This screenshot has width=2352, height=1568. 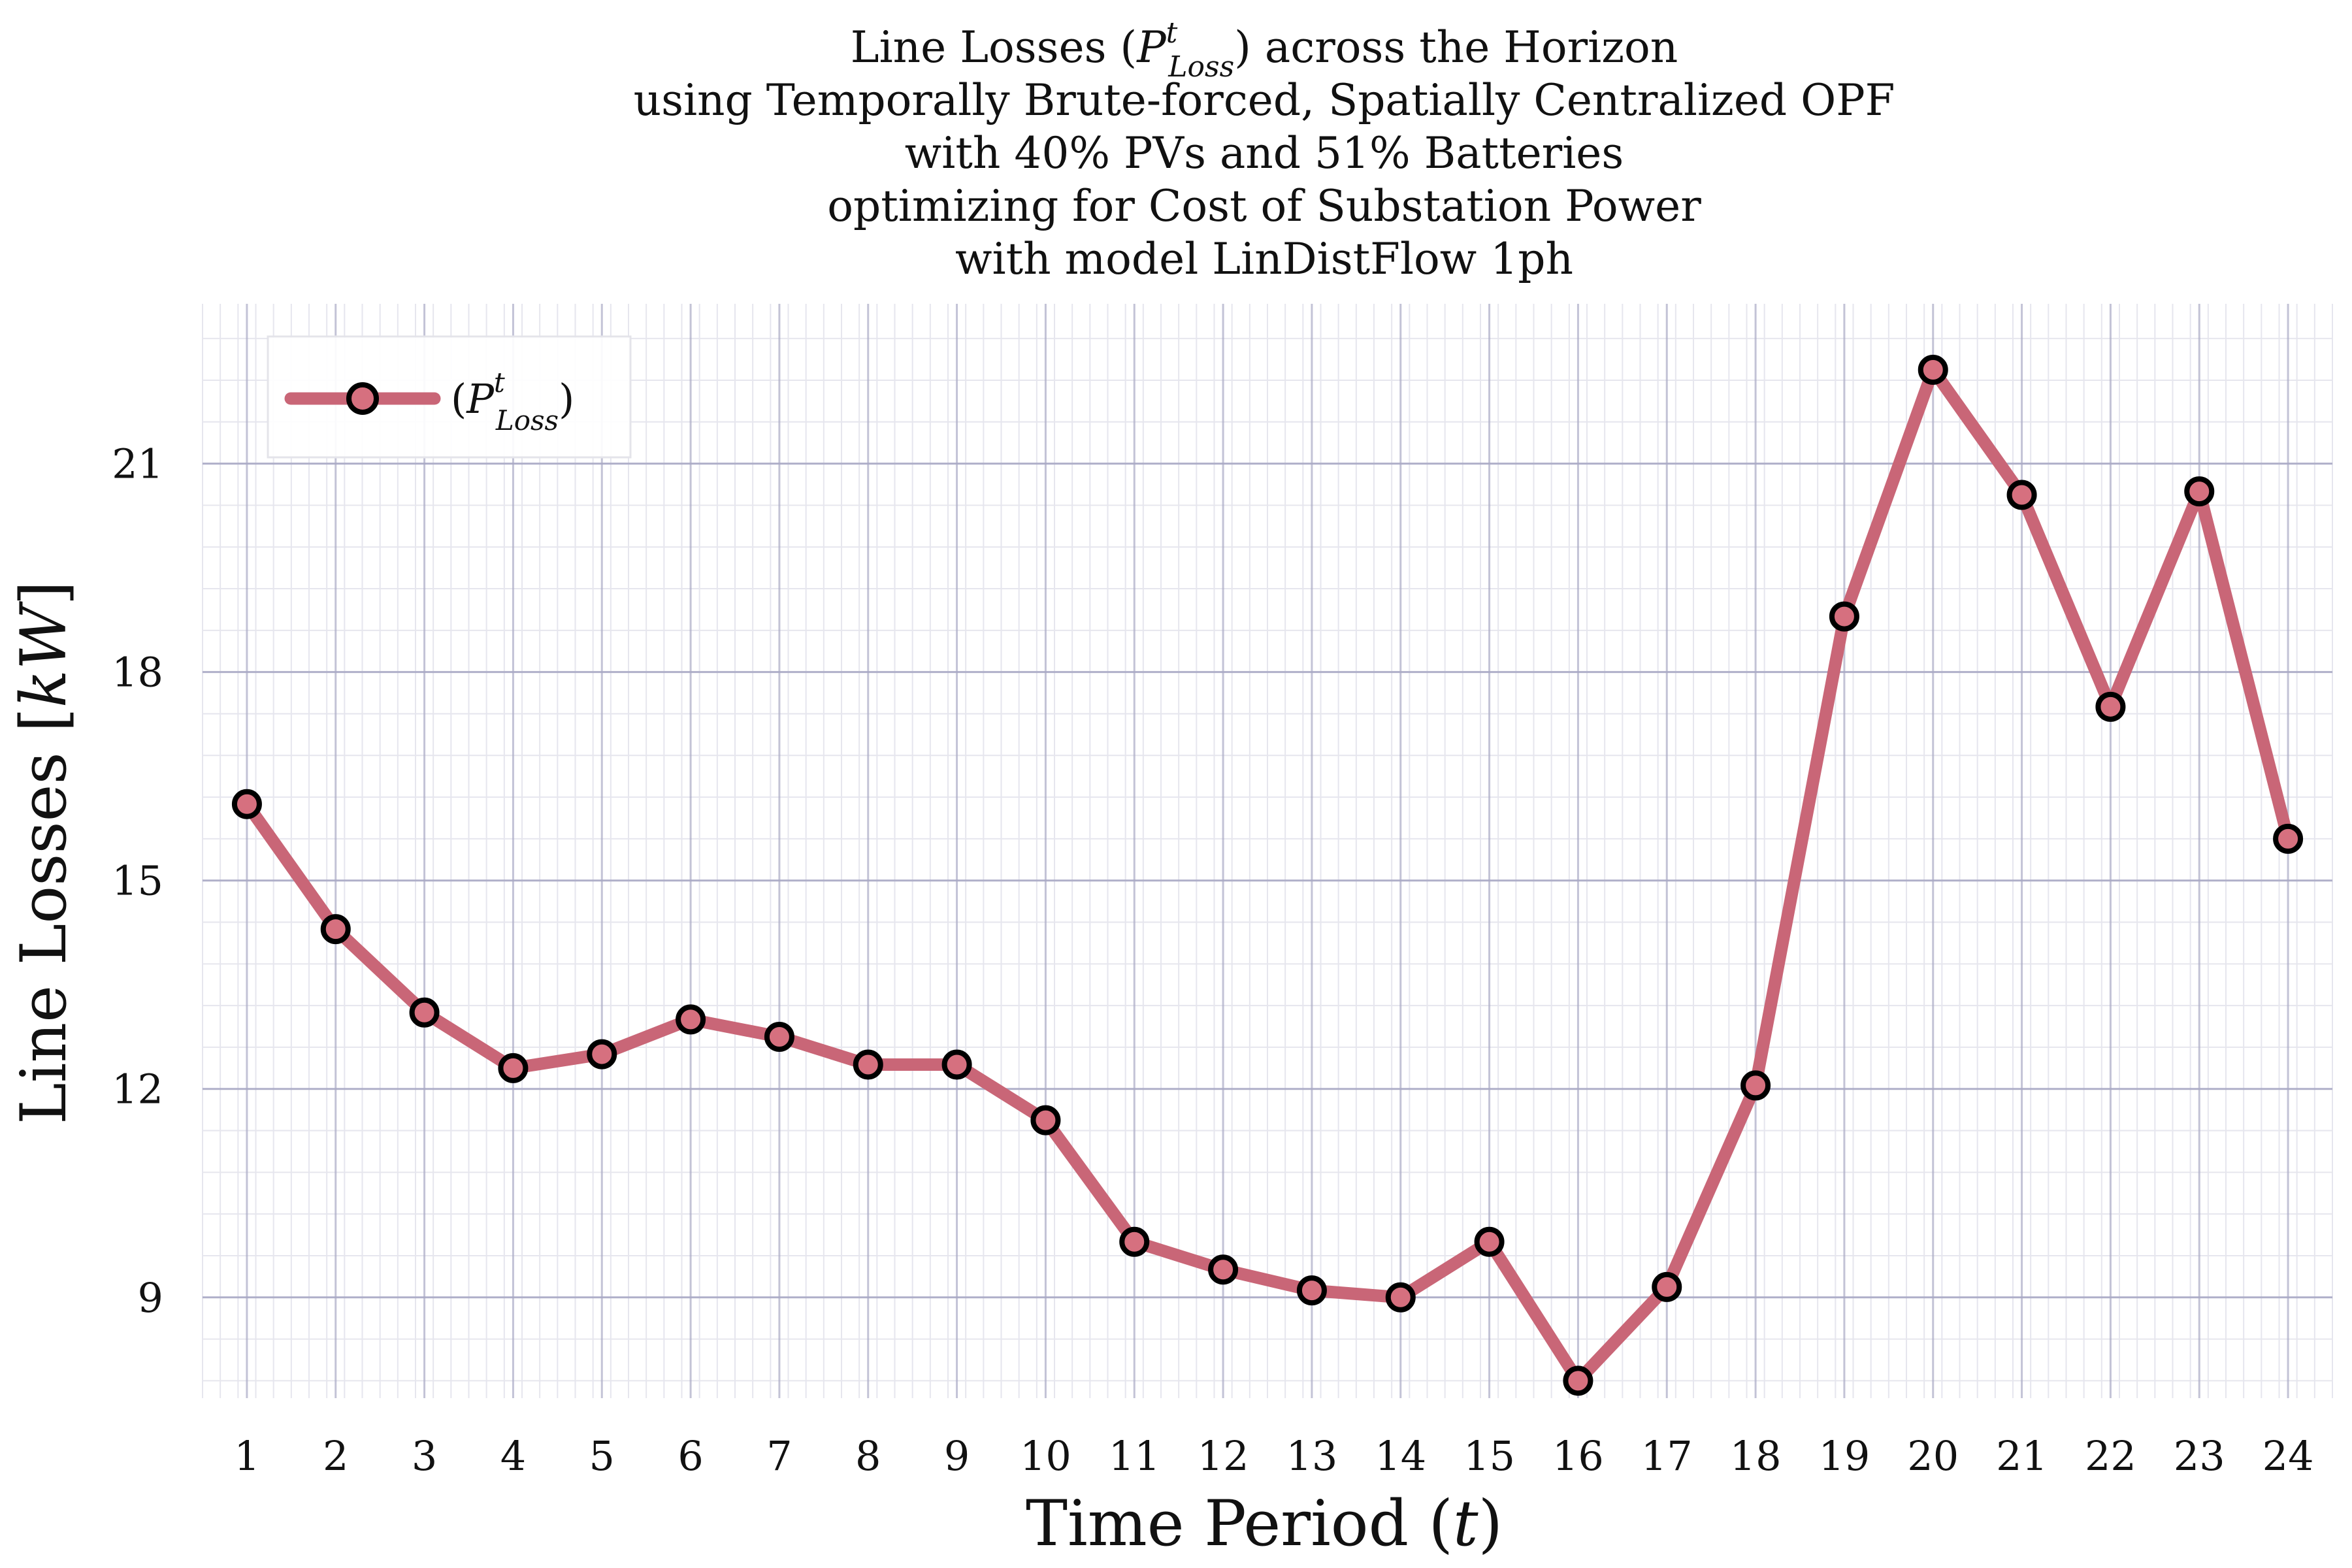 I want to click on y-tick-label: 21, so click(x=137, y=464).